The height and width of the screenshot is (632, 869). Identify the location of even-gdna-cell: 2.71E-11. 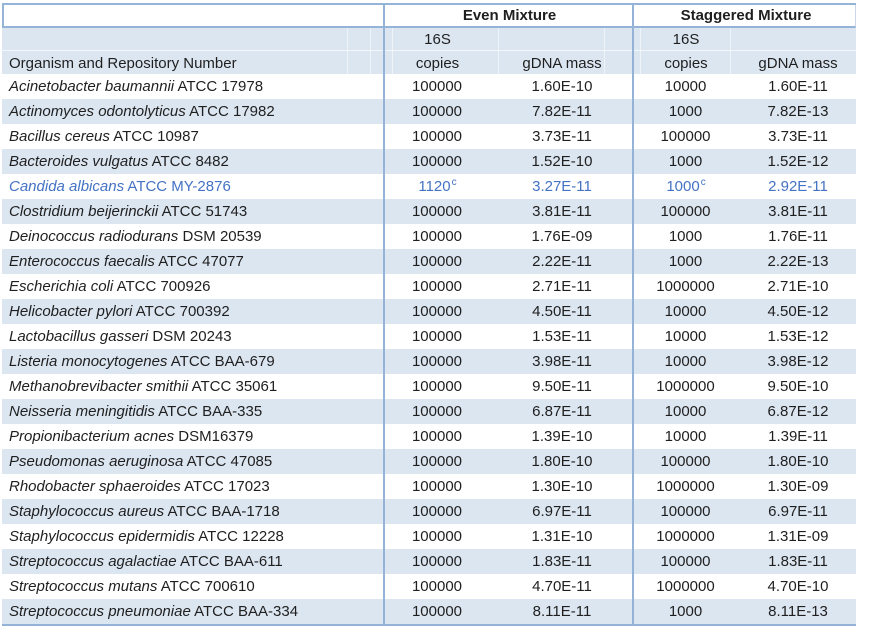
(562, 286).